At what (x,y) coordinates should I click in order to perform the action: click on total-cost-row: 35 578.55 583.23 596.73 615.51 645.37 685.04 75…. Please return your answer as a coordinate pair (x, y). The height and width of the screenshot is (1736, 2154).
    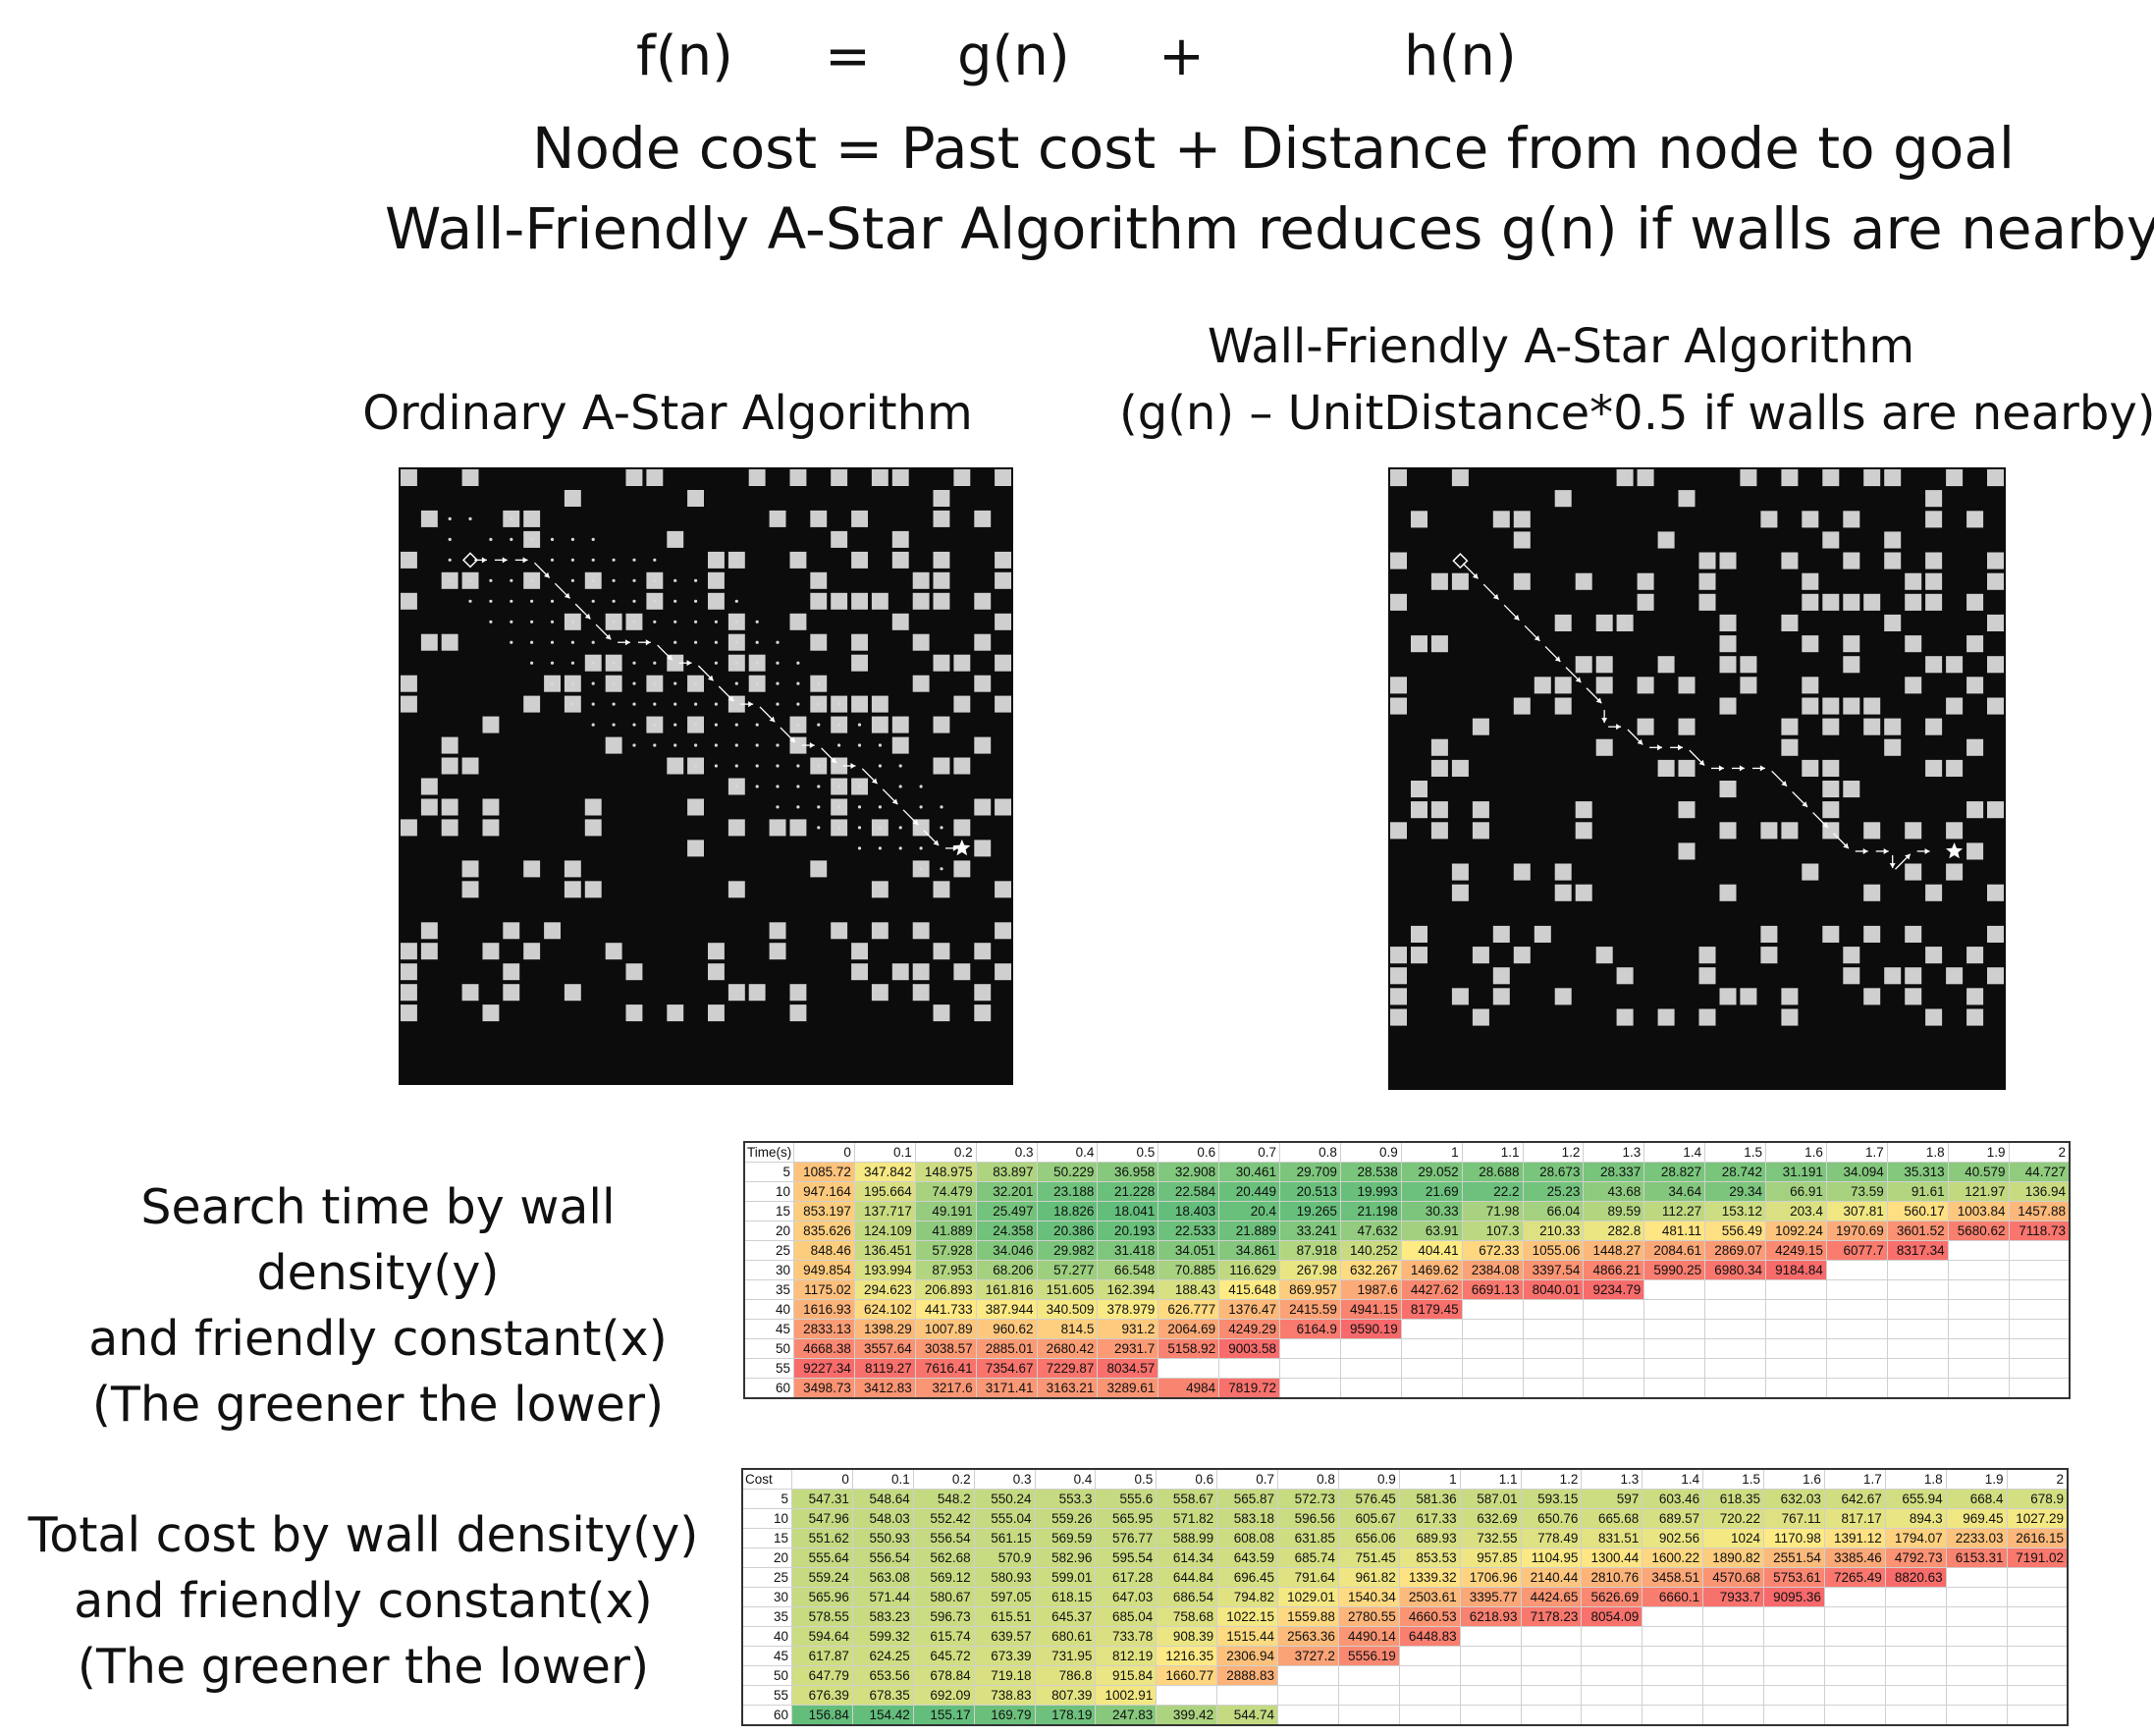
    Looking at the image, I should click on (1405, 1616).